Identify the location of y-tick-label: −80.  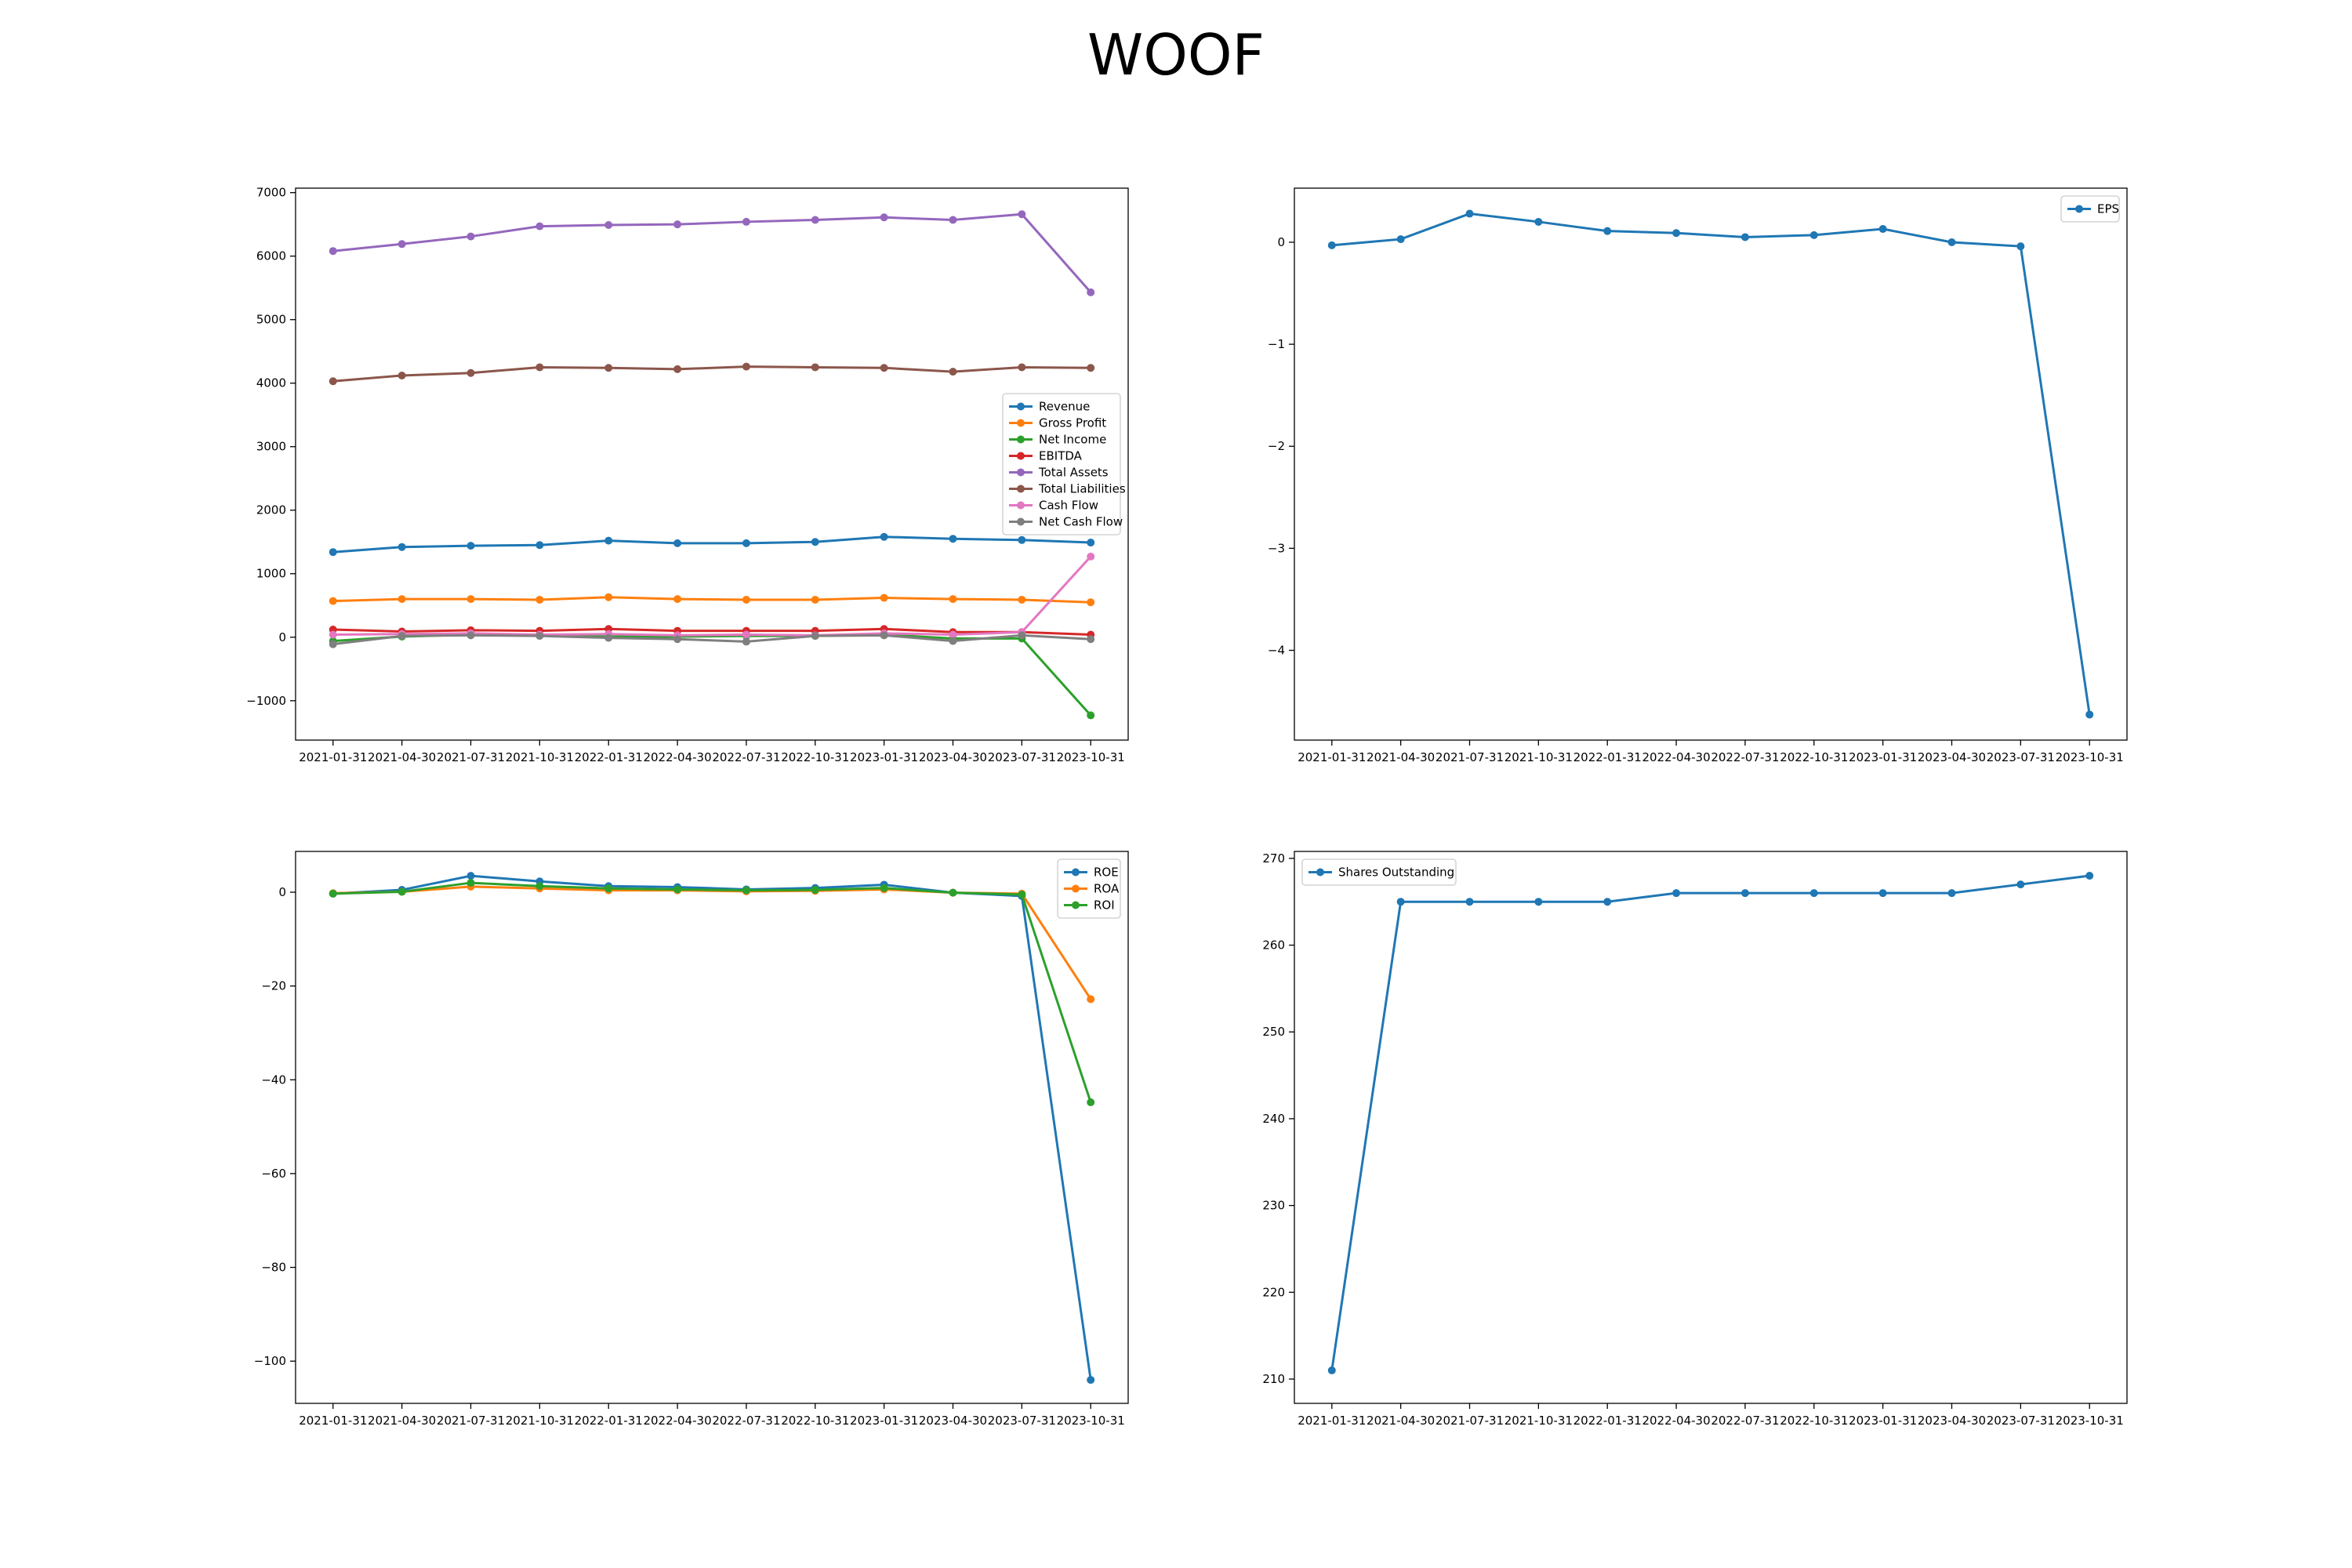
(273, 1268).